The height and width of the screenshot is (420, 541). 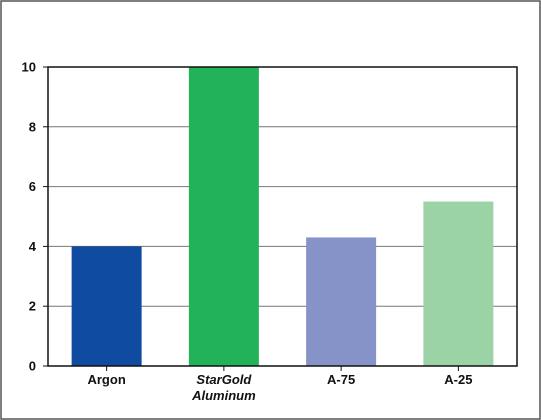 I want to click on y-tick-label: 0, so click(x=32, y=366).